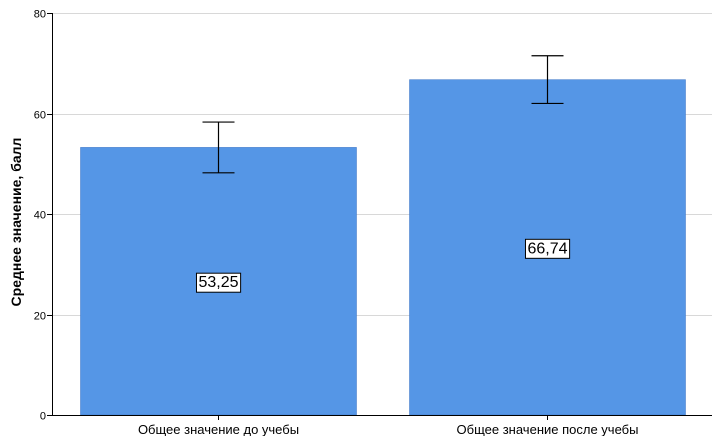  What do you see at coordinates (548, 429) in the screenshot?
I see `x-tick-label: Общее значение после учебы` at bounding box center [548, 429].